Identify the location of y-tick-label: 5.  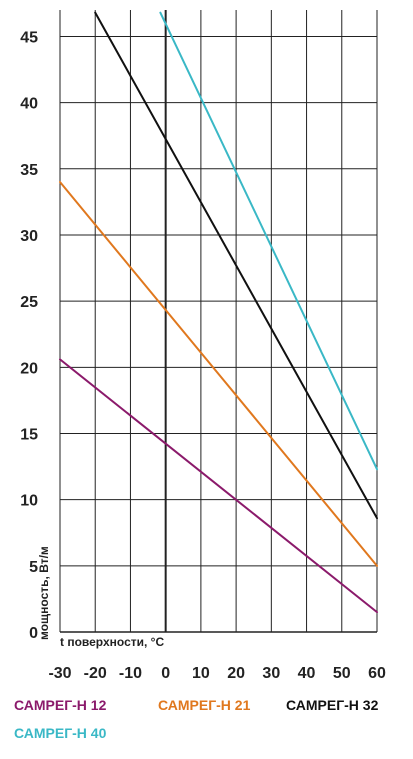
(33, 567).